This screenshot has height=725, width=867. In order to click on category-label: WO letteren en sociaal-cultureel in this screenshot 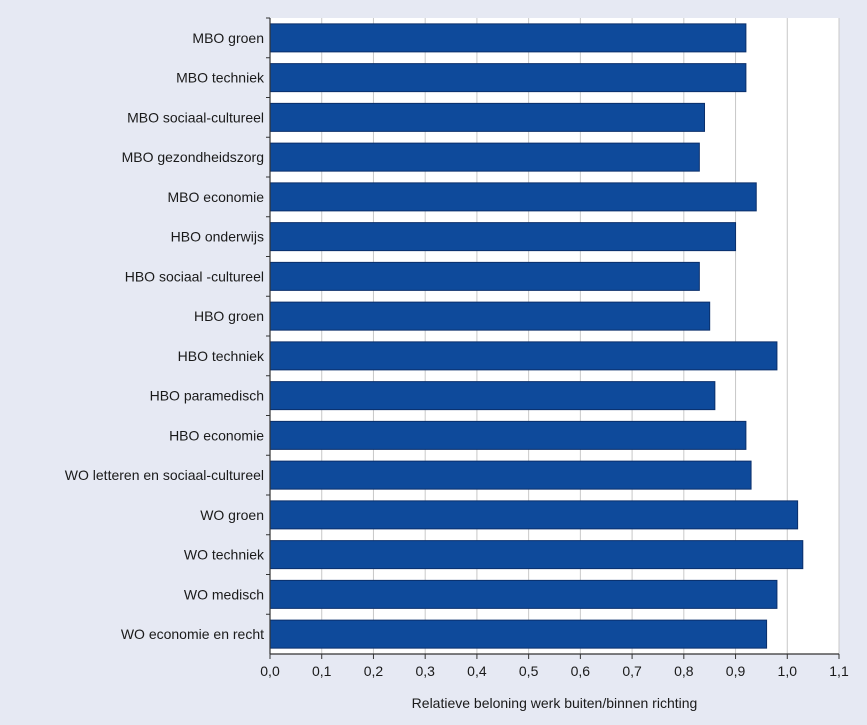, I will do `click(164, 475)`.